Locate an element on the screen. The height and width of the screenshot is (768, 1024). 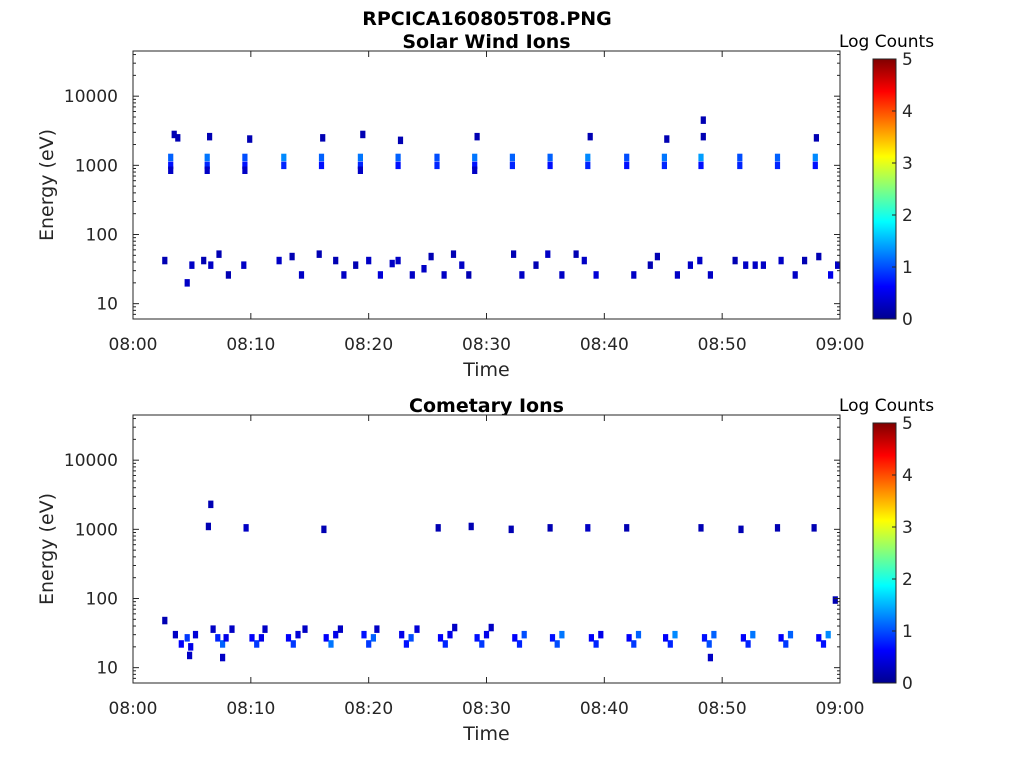
x-tick-label: 08:00 is located at coordinates (133, 709).